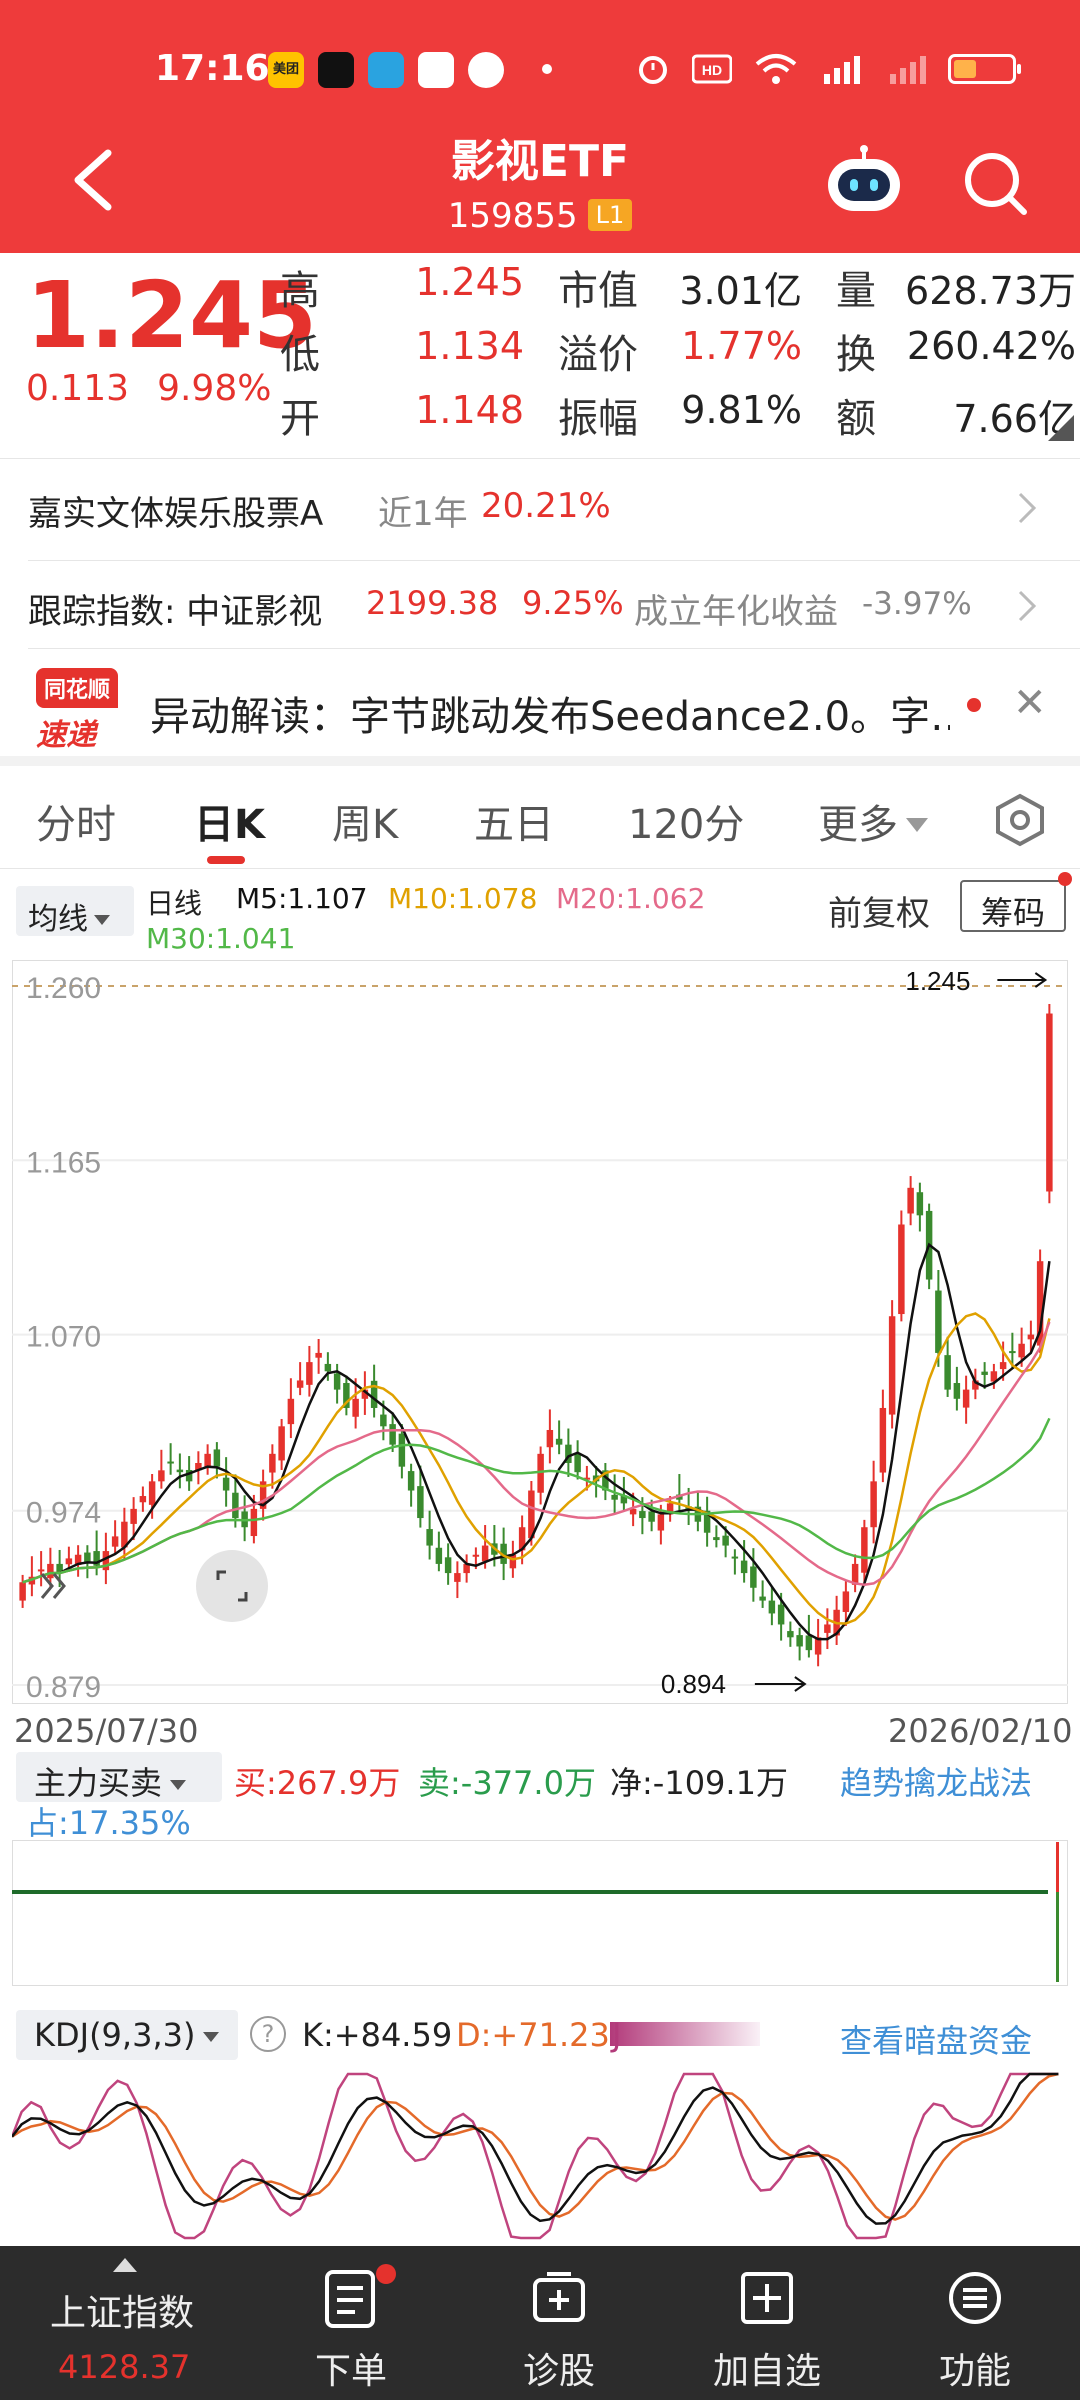  What do you see at coordinates (800, 1684) in the screenshot?
I see `min-arrow-head` at bounding box center [800, 1684].